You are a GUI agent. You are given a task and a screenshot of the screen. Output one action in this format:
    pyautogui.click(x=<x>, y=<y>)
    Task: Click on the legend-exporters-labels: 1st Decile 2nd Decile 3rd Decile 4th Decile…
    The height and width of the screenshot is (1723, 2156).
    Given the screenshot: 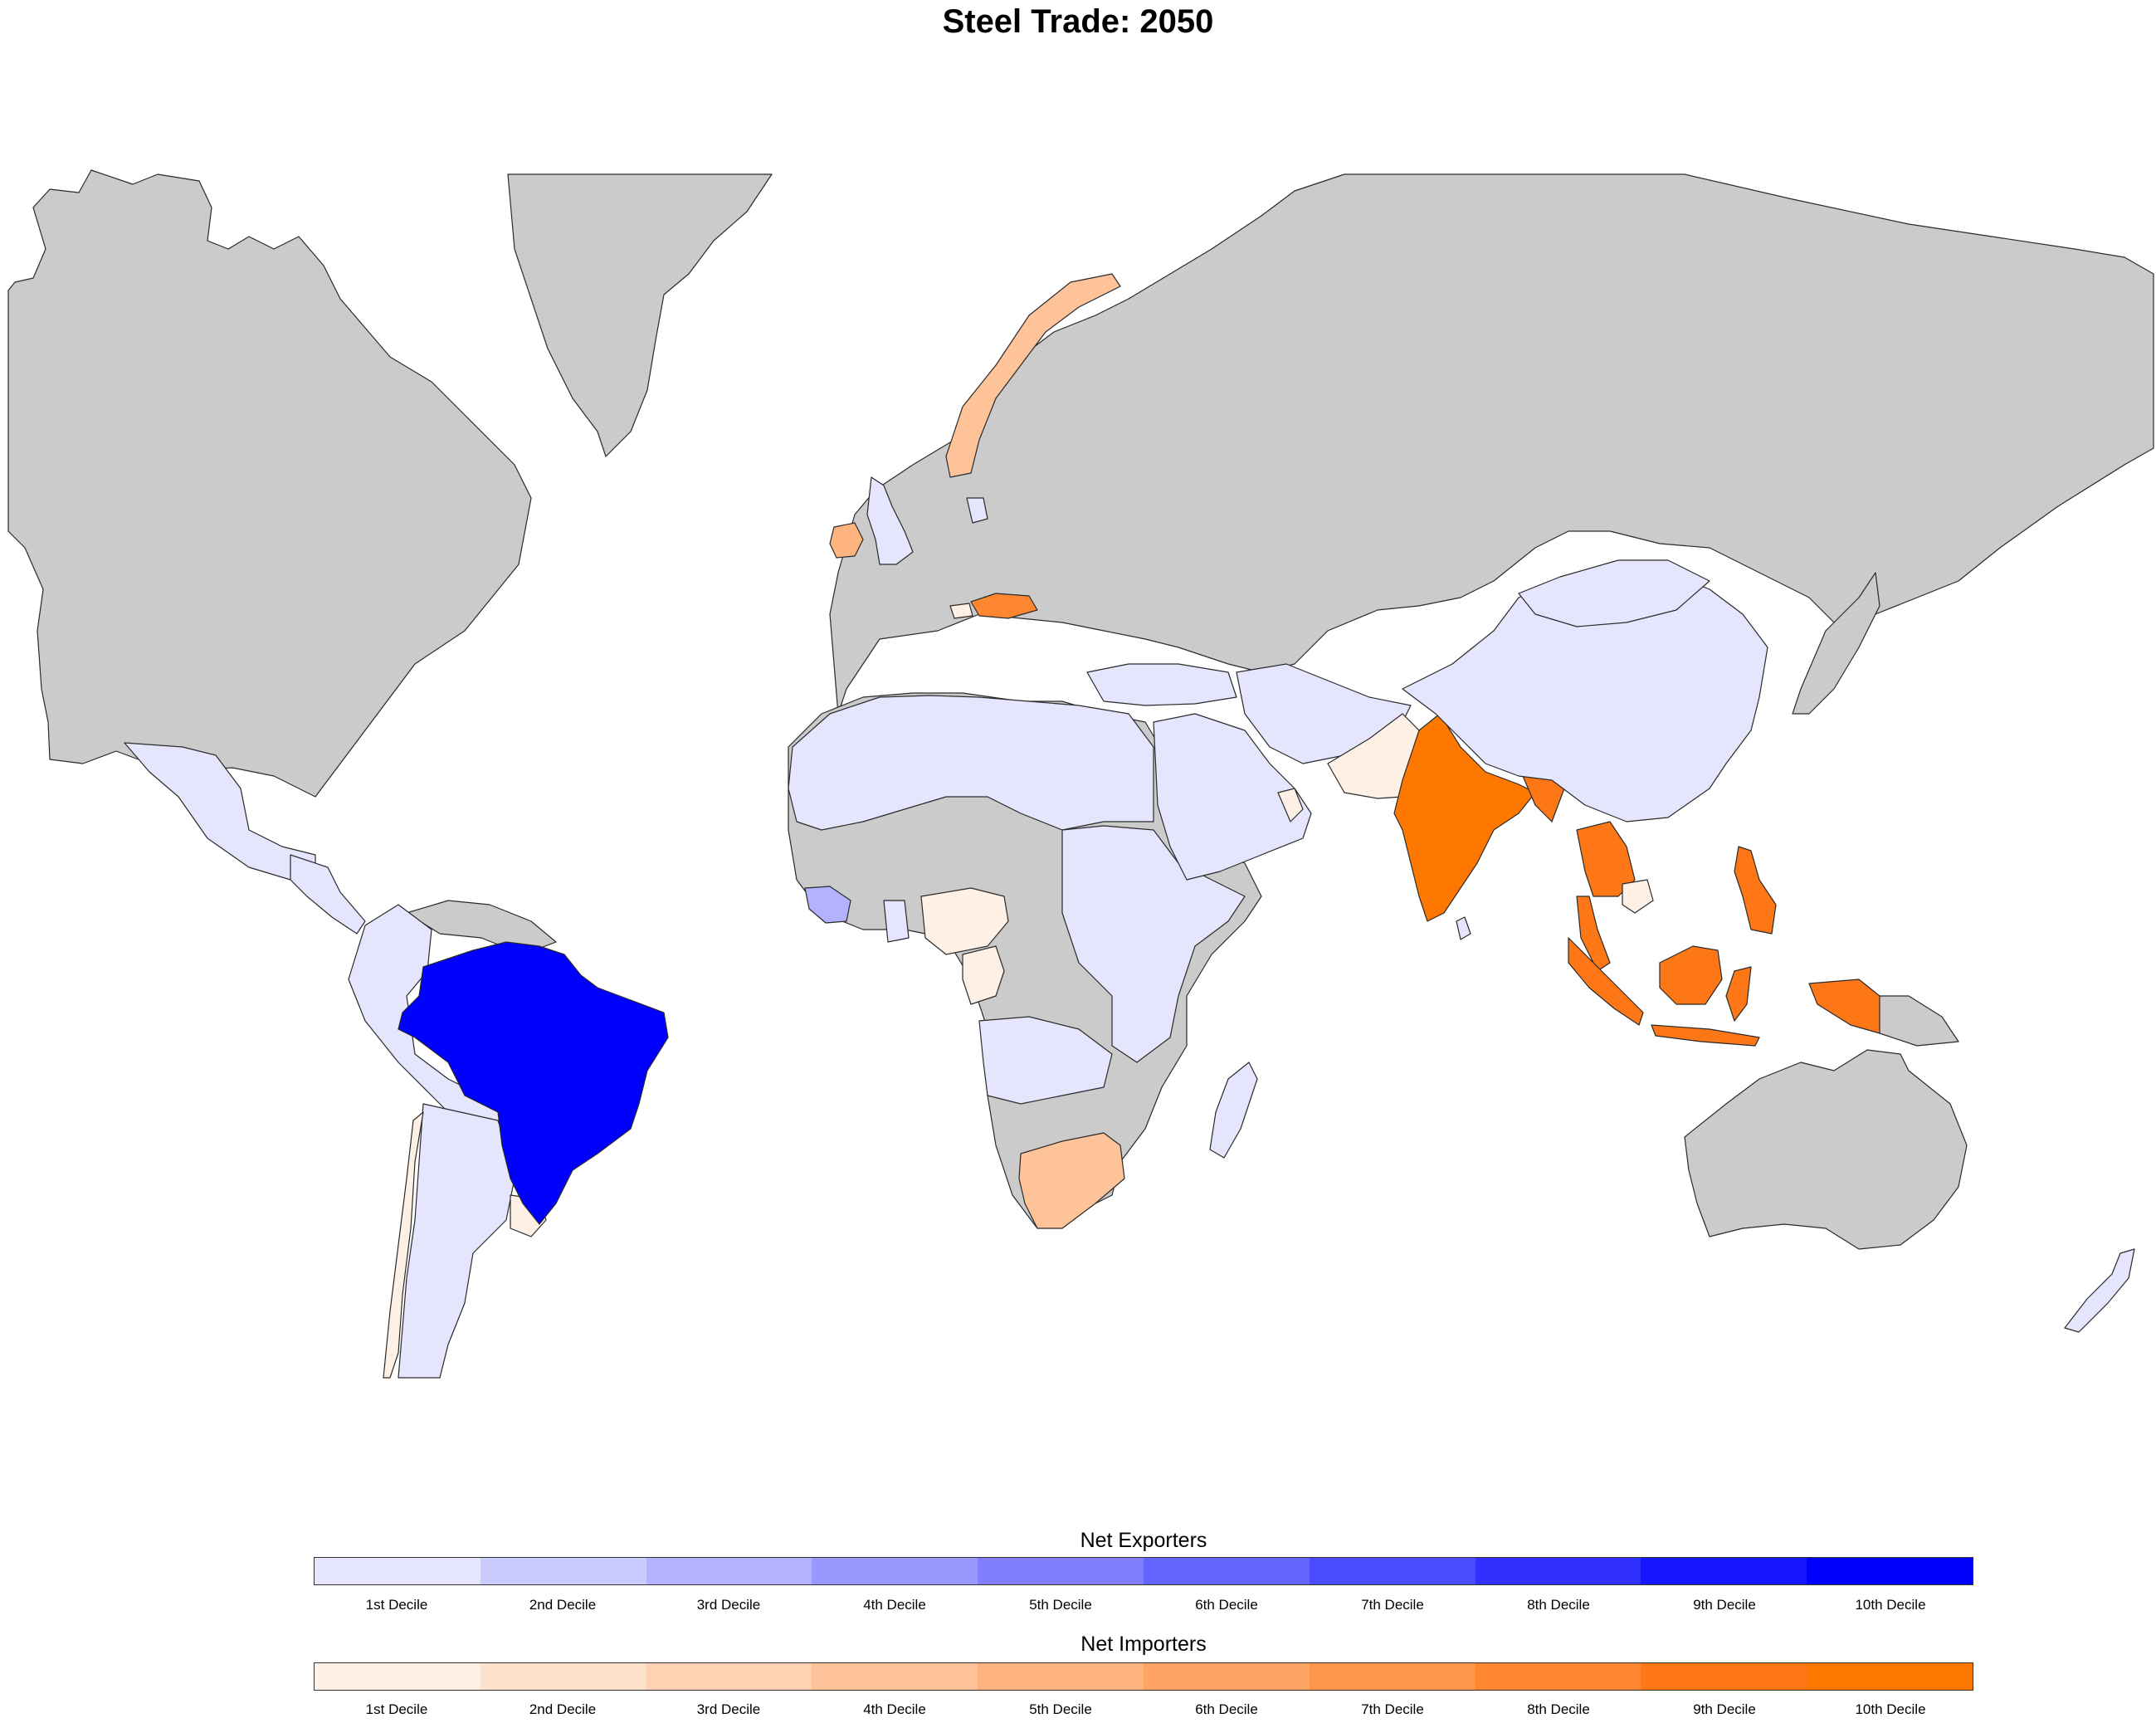 What is the action you would take?
    pyautogui.click(x=1143, y=1605)
    